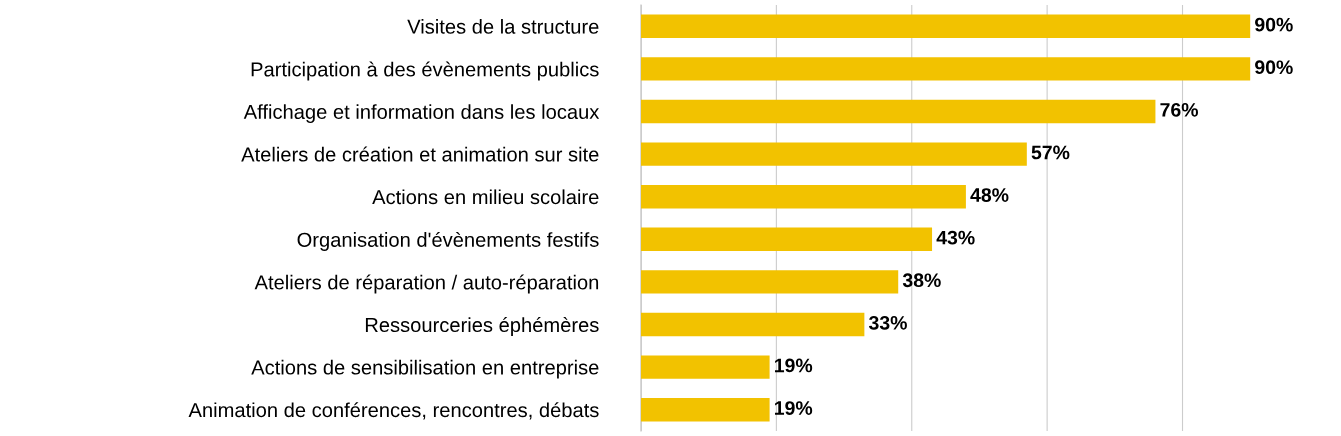 This screenshot has width=1341, height=436. What do you see at coordinates (421, 113) in the screenshot?
I see `y-tick-label: Affichage et information dans les locaux` at bounding box center [421, 113].